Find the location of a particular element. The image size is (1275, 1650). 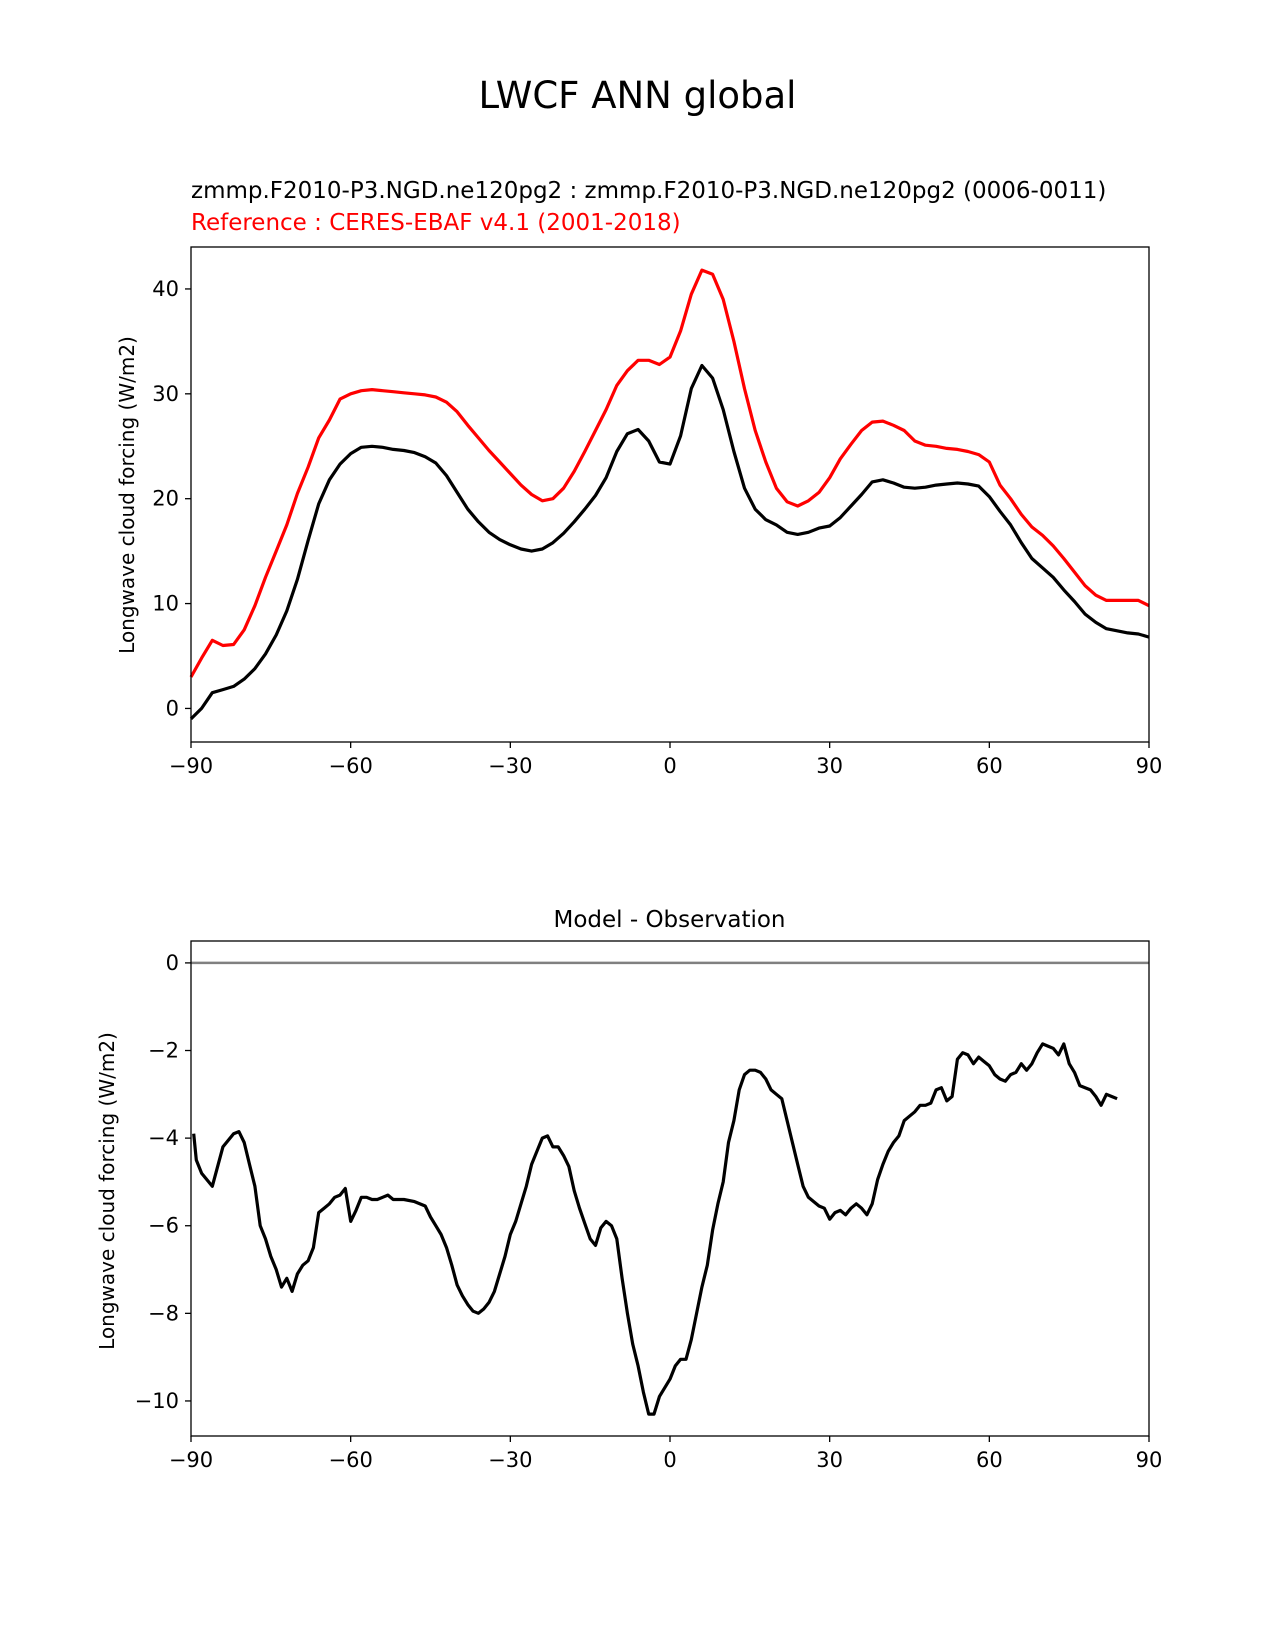

p1-x-tick-label: −30 is located at coordinates (510, 1460).